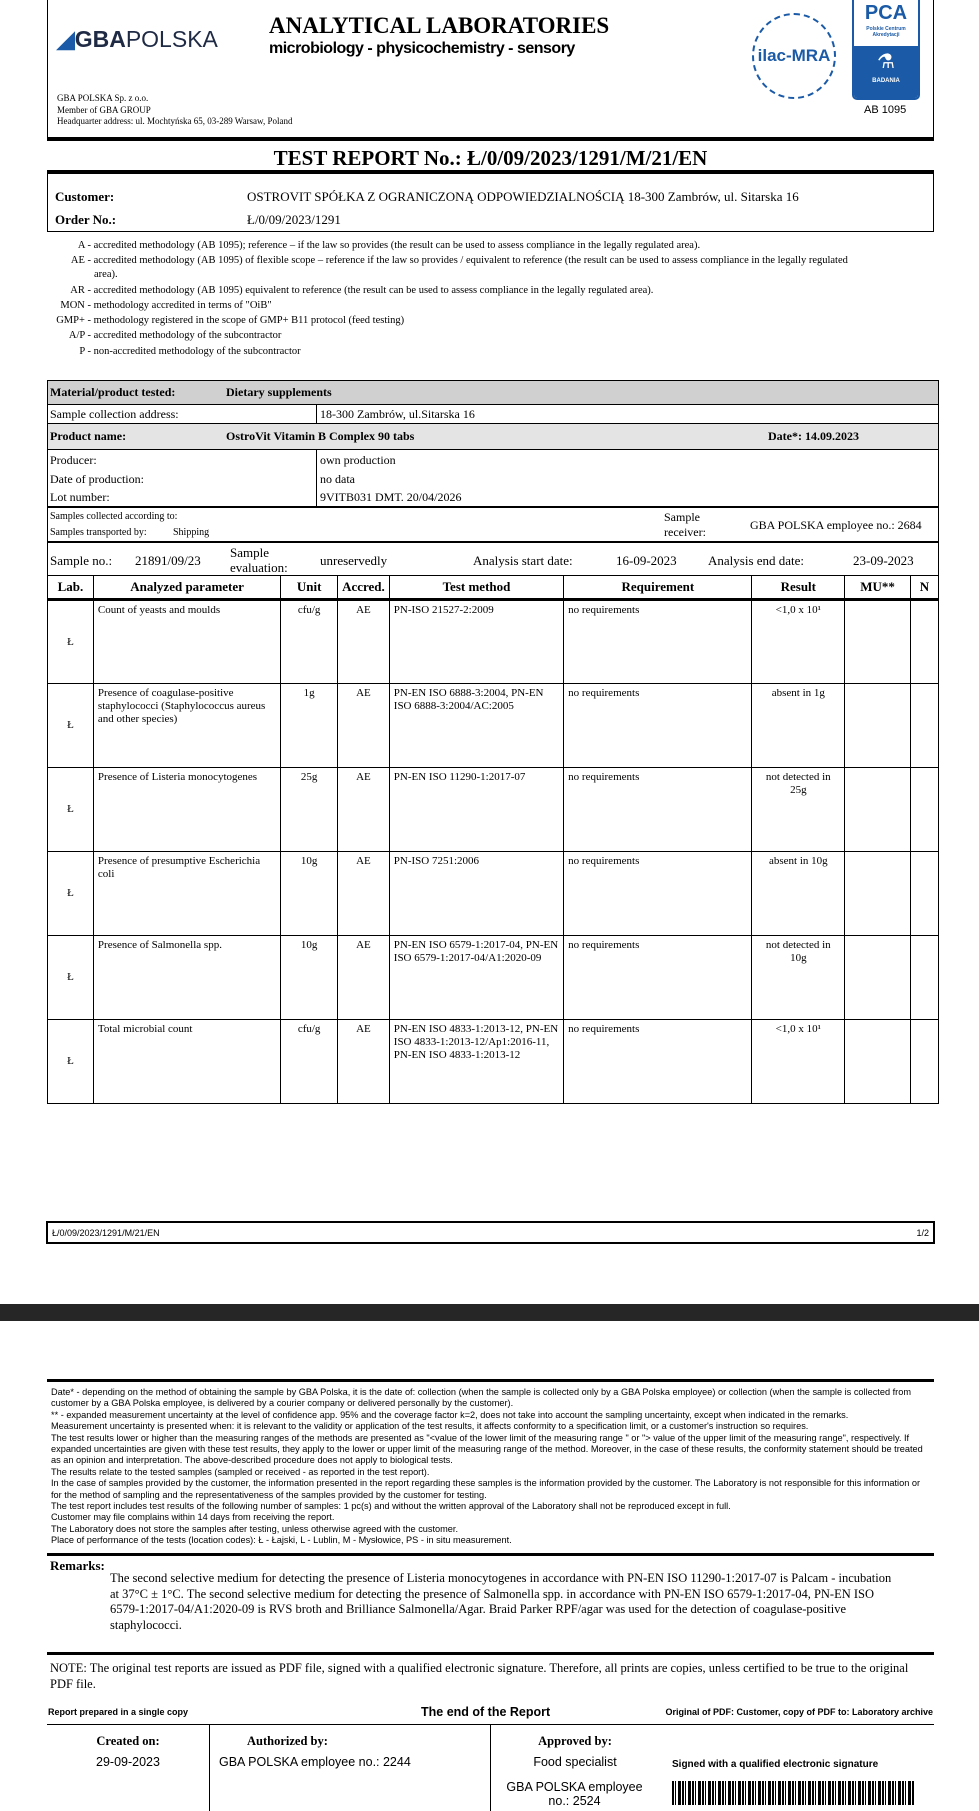  I want to click on created-value: 29-09-2023, so click(128, 1762).